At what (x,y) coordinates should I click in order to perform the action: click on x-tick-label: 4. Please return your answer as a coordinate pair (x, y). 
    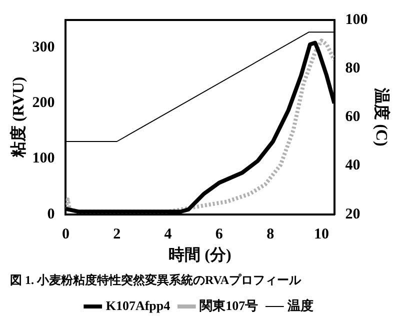
    Looking at the image, I should click on (168, 234).